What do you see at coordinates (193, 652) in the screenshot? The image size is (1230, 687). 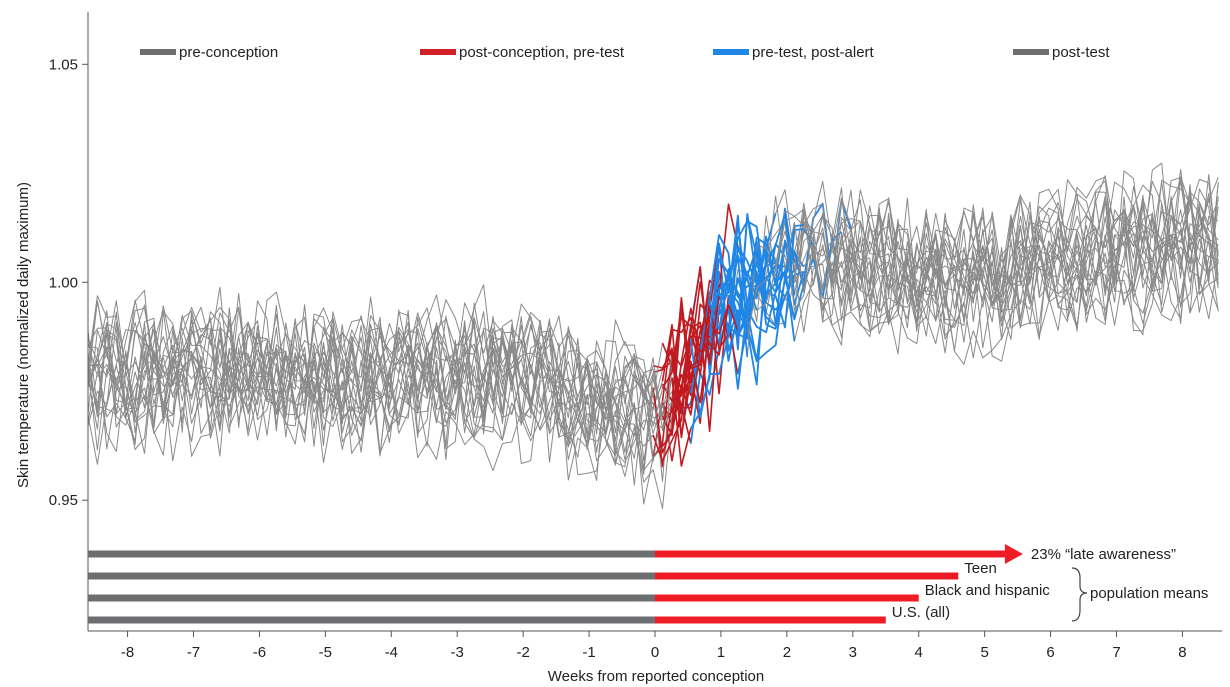 I see `x-tick-label: -7` at bounding box center [193, 652].